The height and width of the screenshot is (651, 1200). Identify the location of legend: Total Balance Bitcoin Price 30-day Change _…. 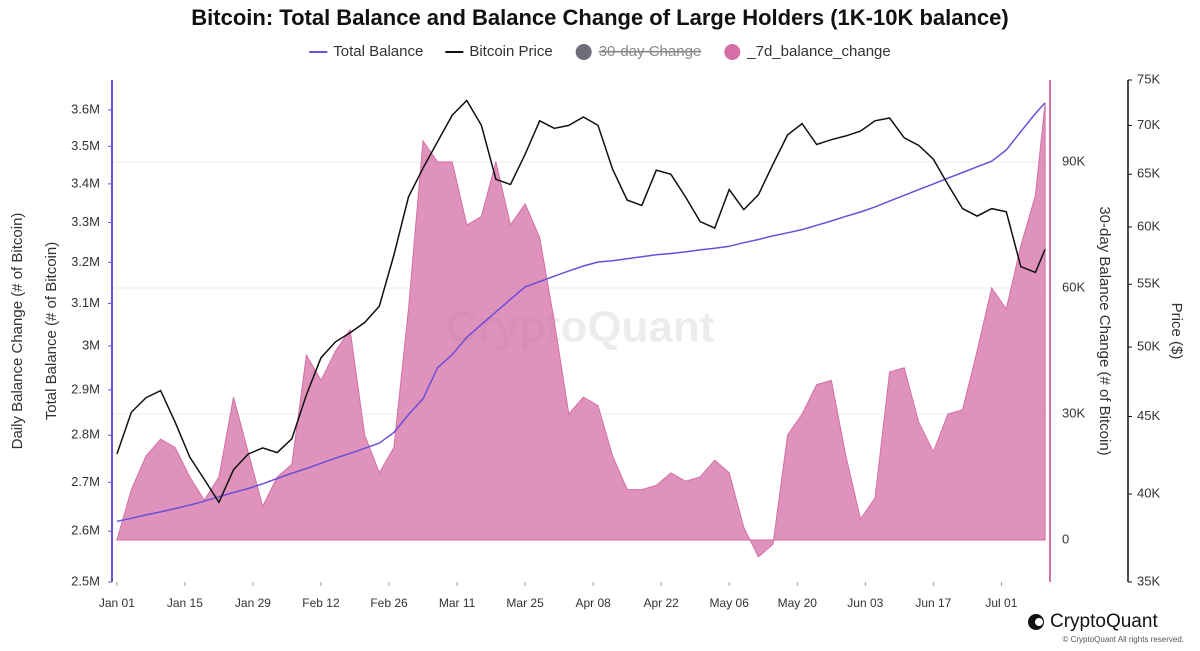
(600, 51).